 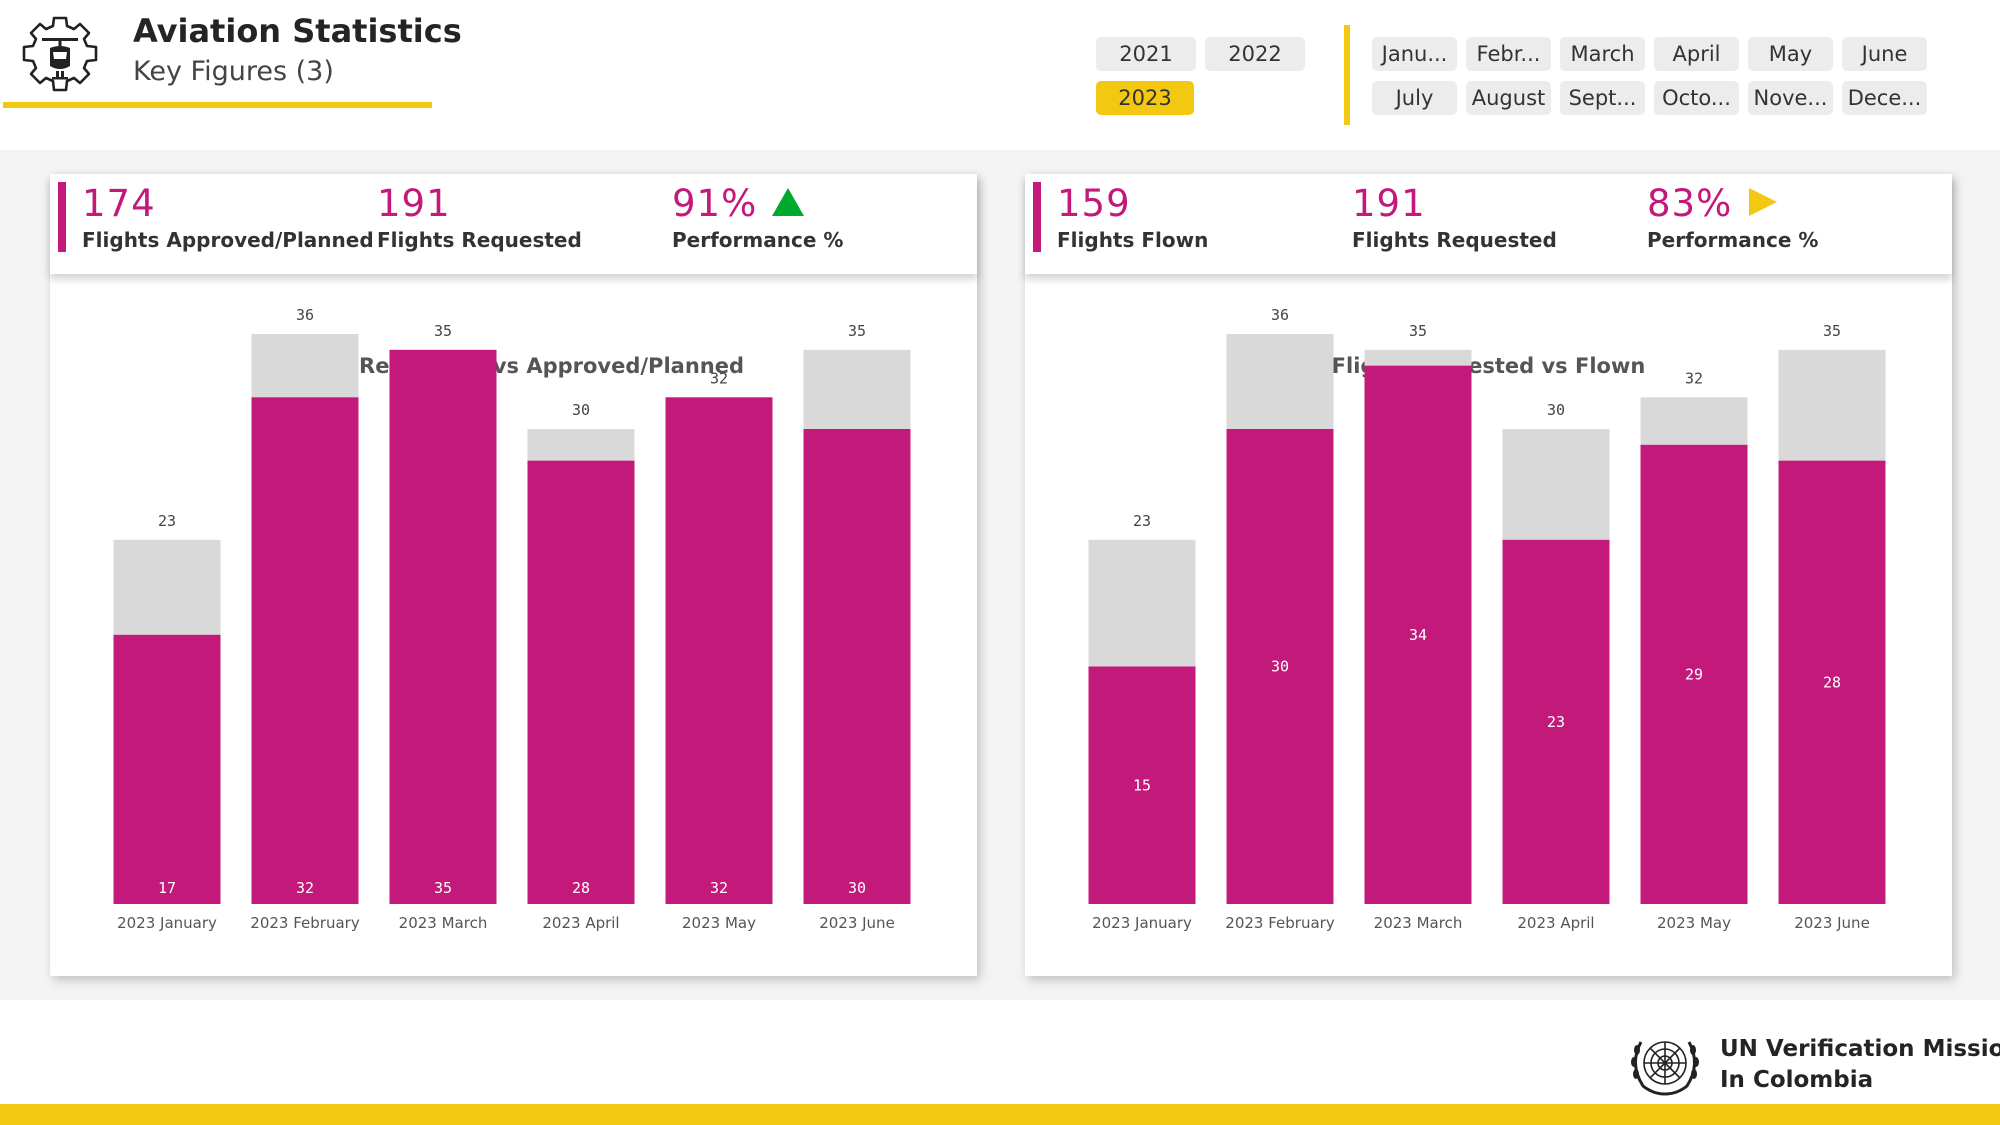 I want to click on year-option-2021: 2021, so click(x=1146, y=54).